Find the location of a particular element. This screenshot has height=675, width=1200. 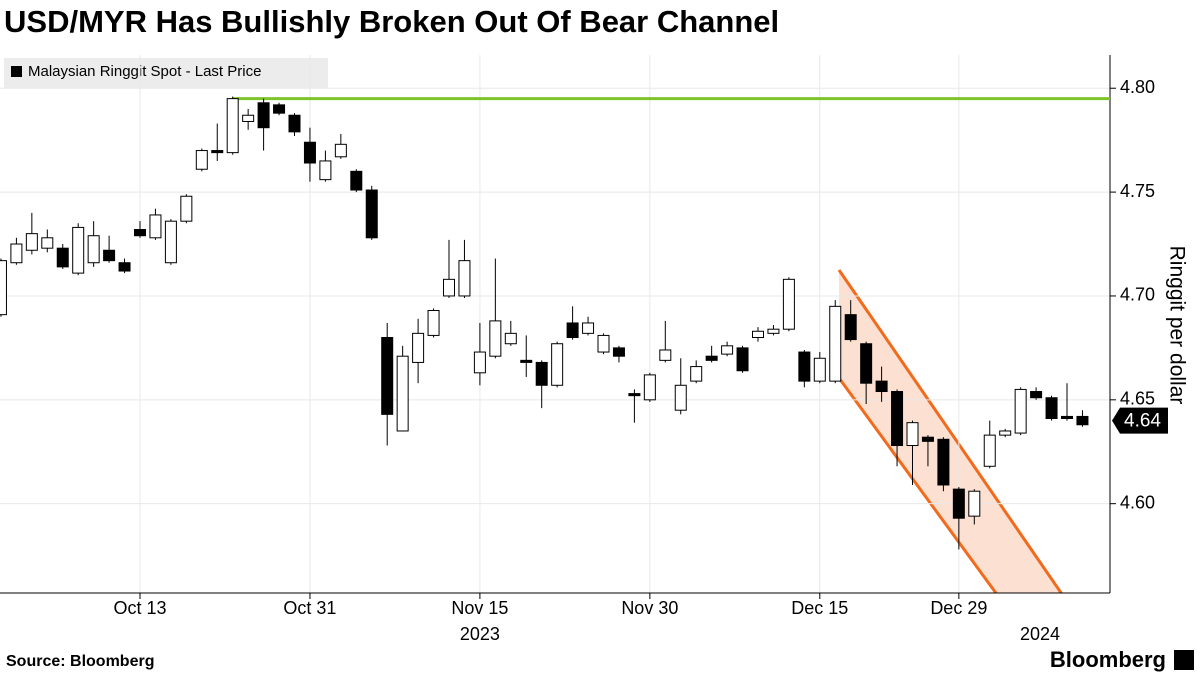

last-price-label: 4.64 is located at coordinates (1142, 421).